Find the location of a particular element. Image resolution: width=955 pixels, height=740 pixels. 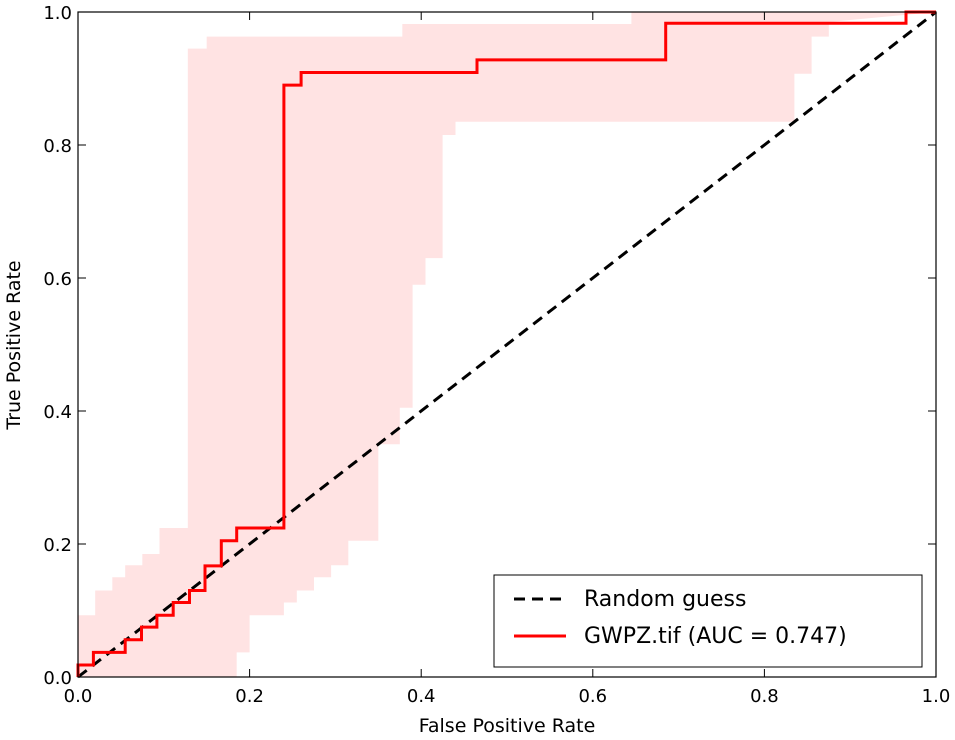

y-tick-label: 0.2 is located at coordinates (57, 545).